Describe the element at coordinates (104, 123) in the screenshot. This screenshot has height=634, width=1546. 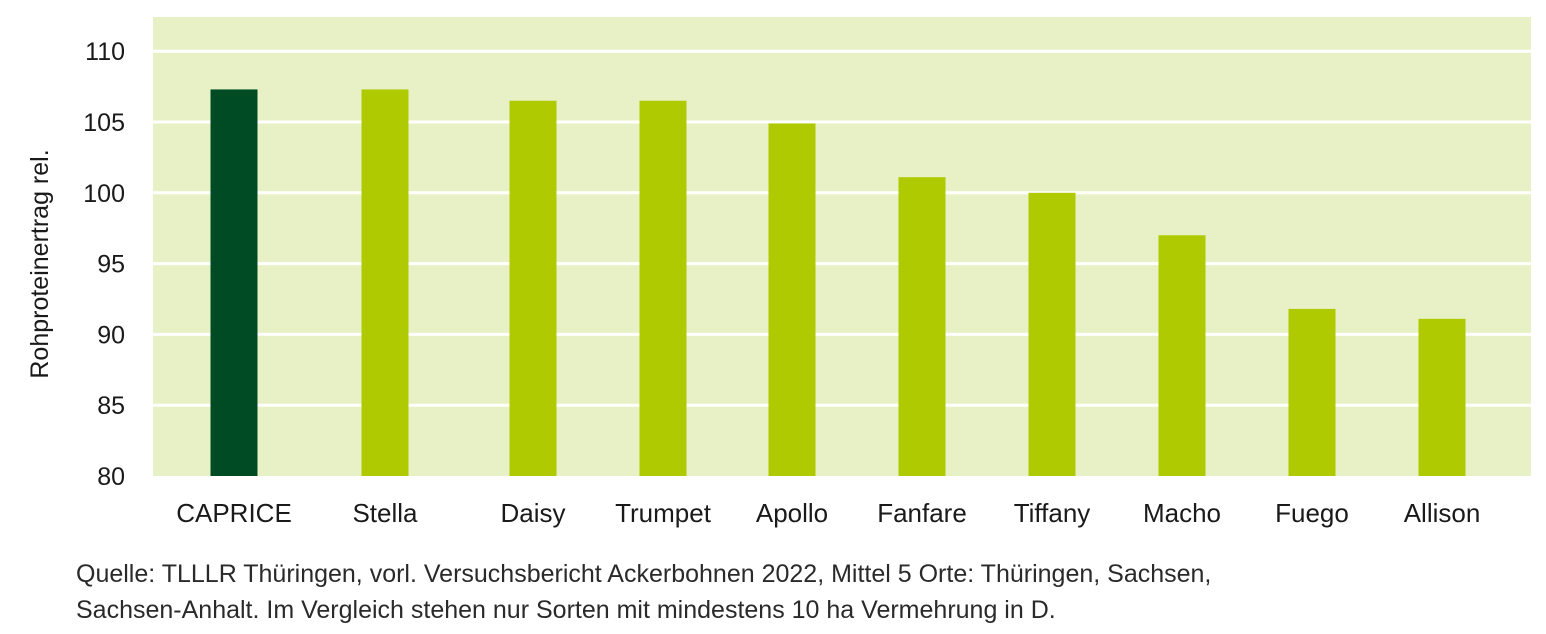
I see `y-tick-label: 105` at that location.